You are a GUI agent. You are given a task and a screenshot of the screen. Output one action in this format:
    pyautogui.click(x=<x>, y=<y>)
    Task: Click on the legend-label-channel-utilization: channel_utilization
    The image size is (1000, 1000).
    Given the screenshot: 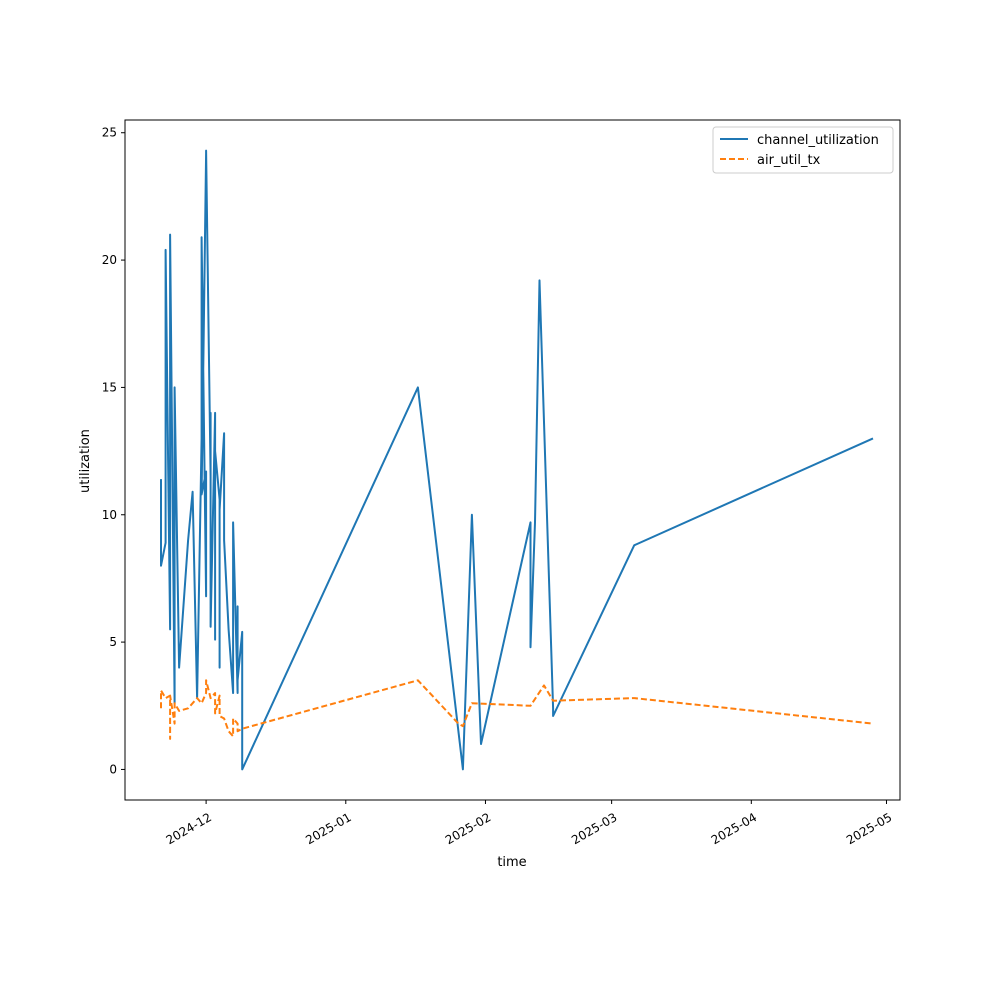 What is the action you would take?
    pyautogui.click(x=818, y=140)
    